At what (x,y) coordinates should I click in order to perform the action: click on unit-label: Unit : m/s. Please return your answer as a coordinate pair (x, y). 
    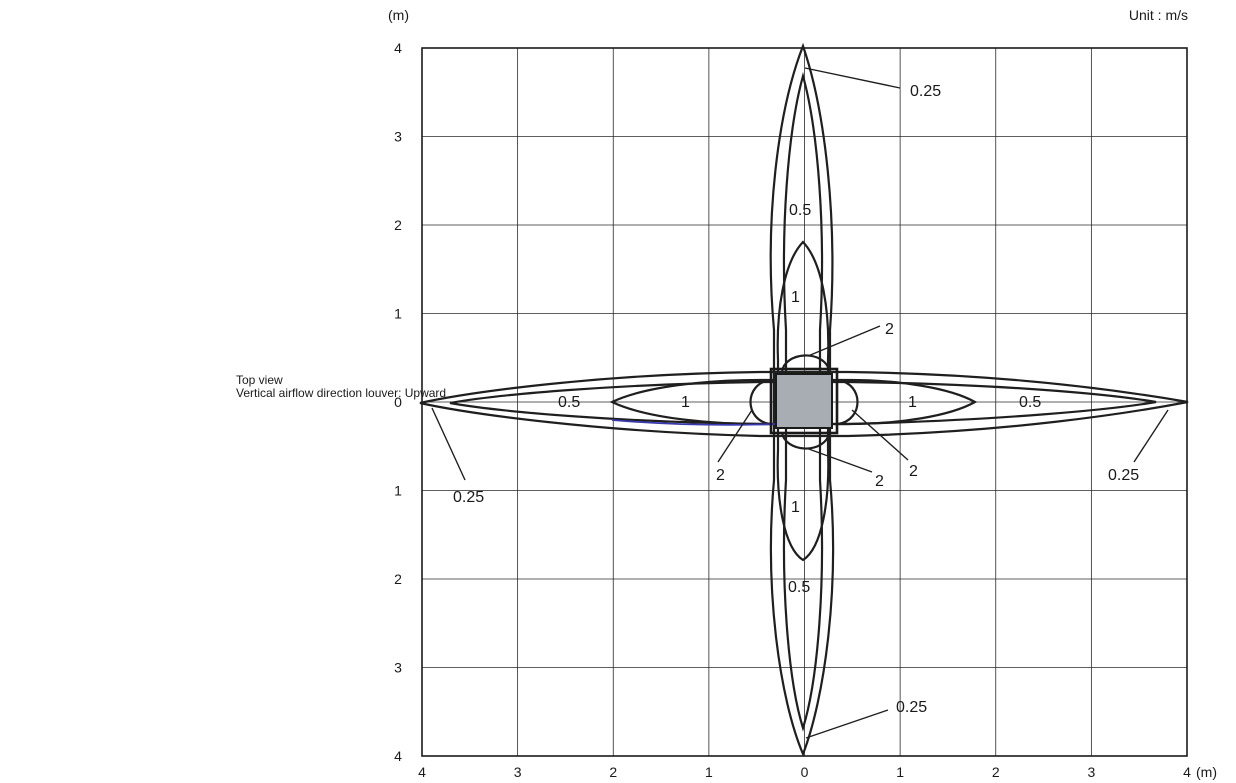
    Looking at the image, I should click on (1158, 15).